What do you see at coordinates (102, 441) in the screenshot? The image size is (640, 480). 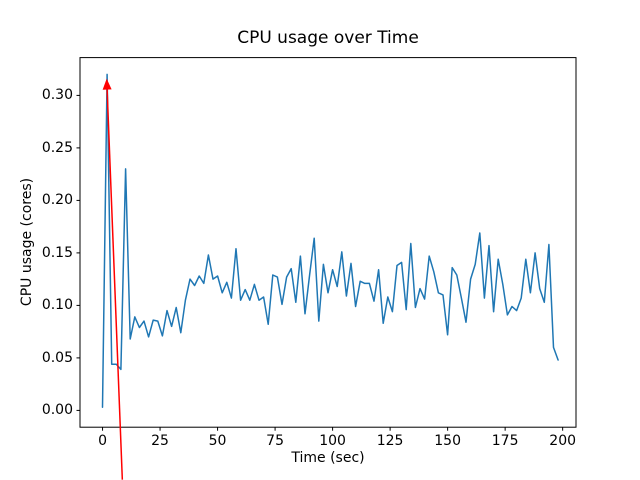 I see `x-tick-label: 0` at bounding box center [102, 441].